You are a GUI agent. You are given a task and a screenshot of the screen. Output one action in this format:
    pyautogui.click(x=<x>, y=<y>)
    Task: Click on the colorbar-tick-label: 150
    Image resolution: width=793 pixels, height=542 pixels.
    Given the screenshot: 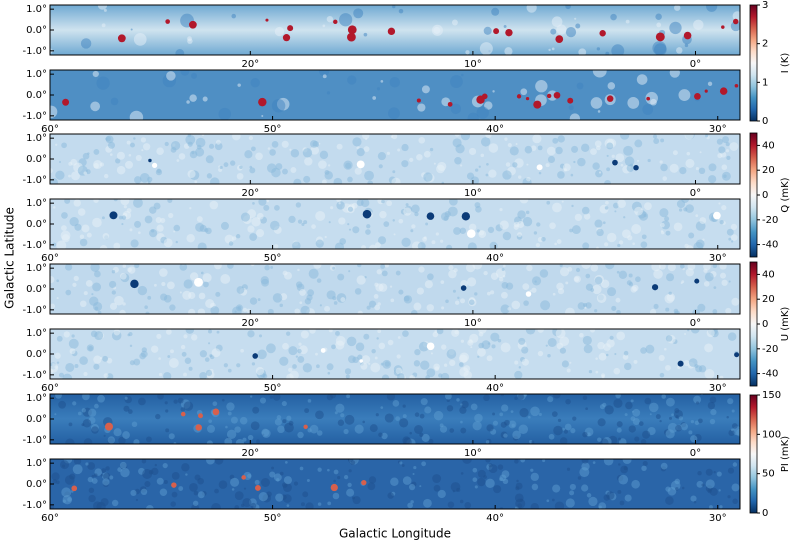 What is the action you would take?
    pyautogui.click(x=771, y=395)
    